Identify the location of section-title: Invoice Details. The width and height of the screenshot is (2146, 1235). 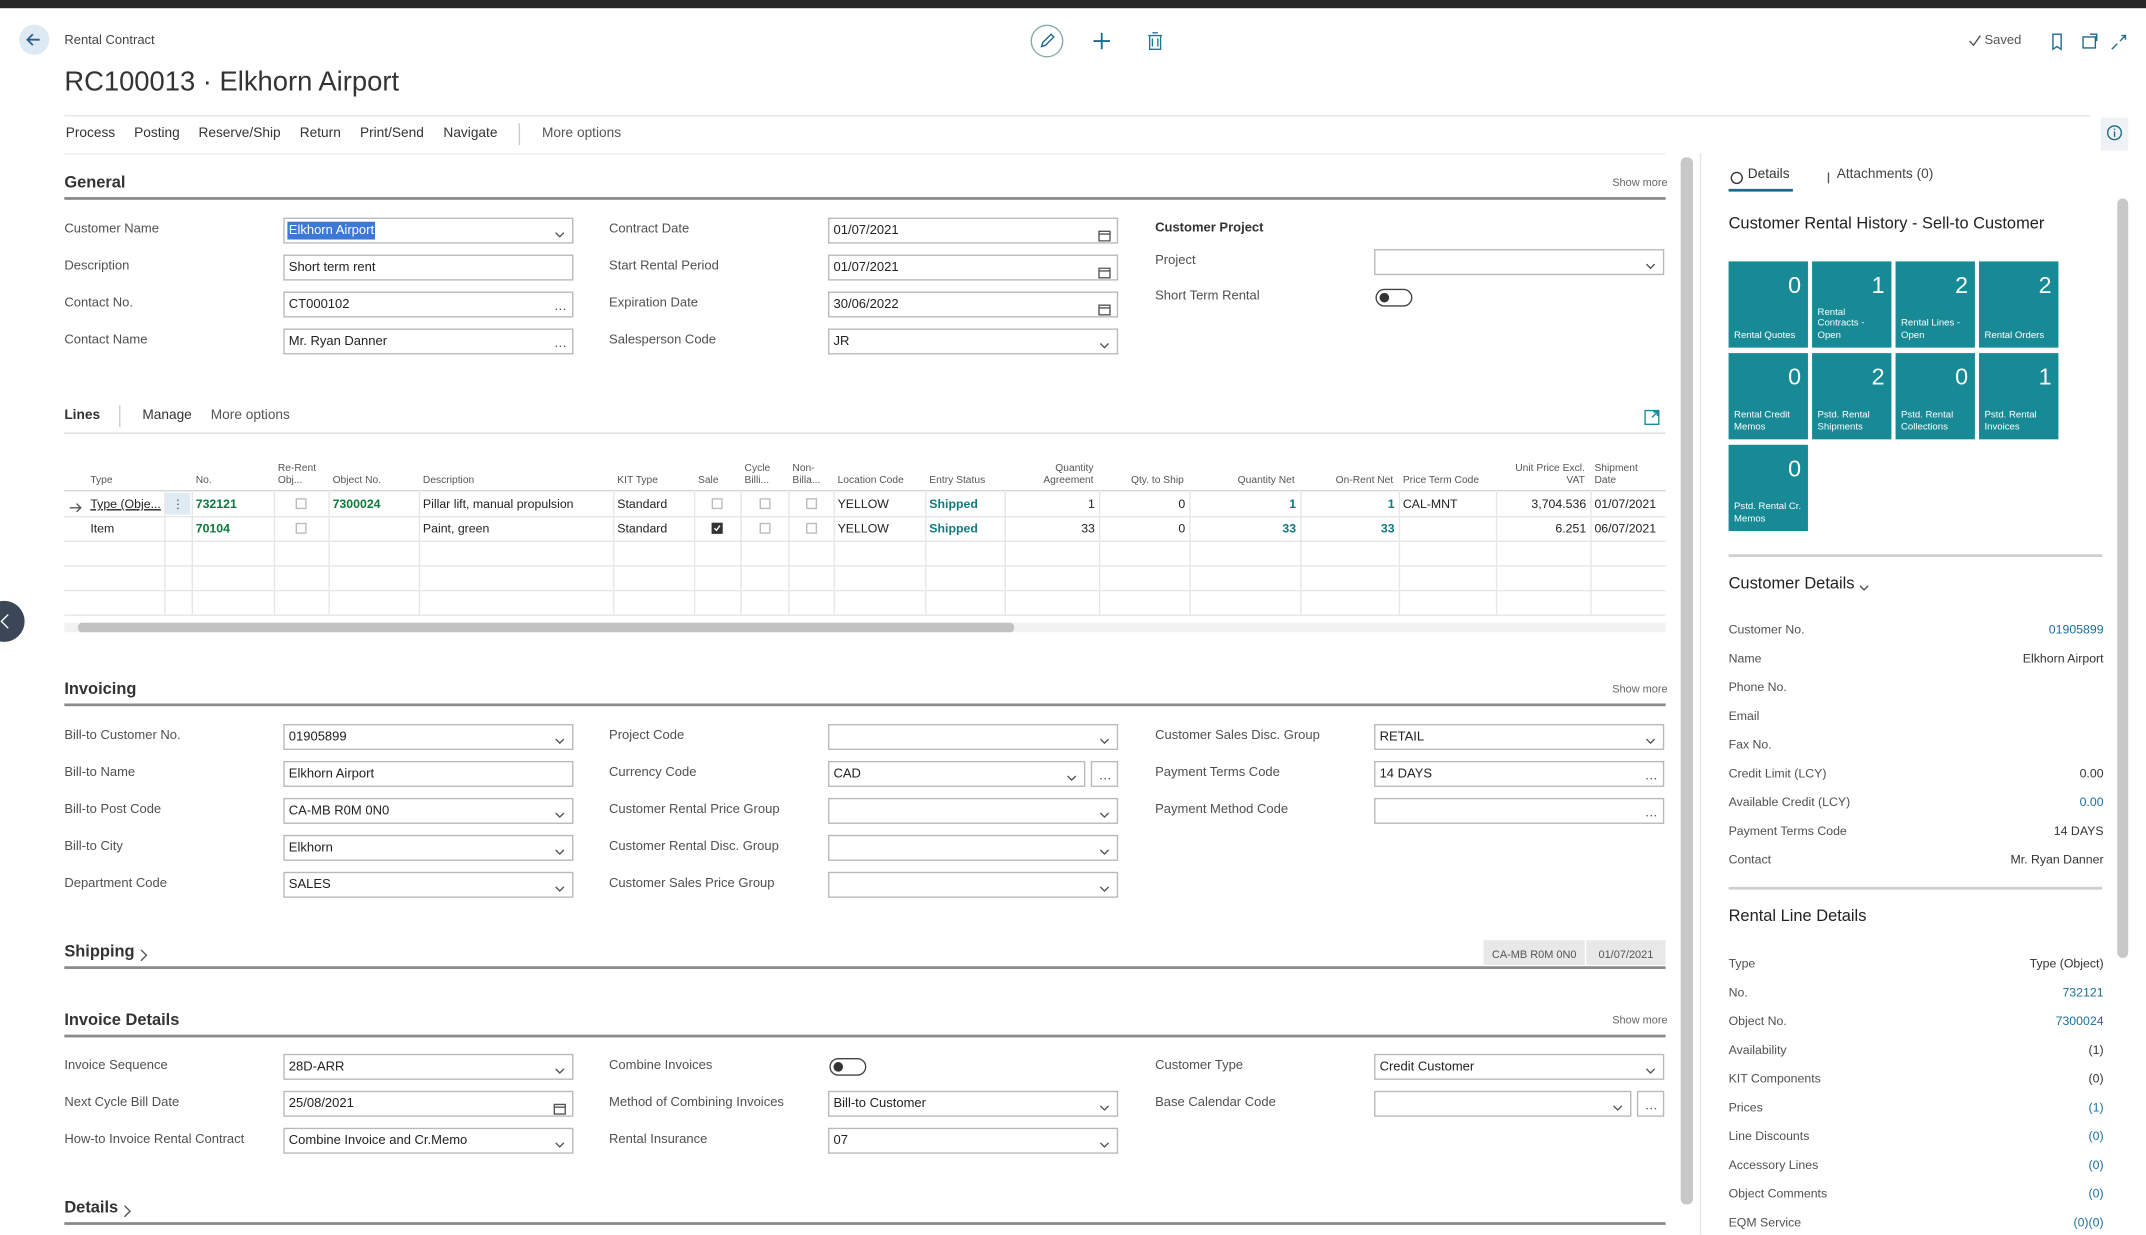
(122, 1020).